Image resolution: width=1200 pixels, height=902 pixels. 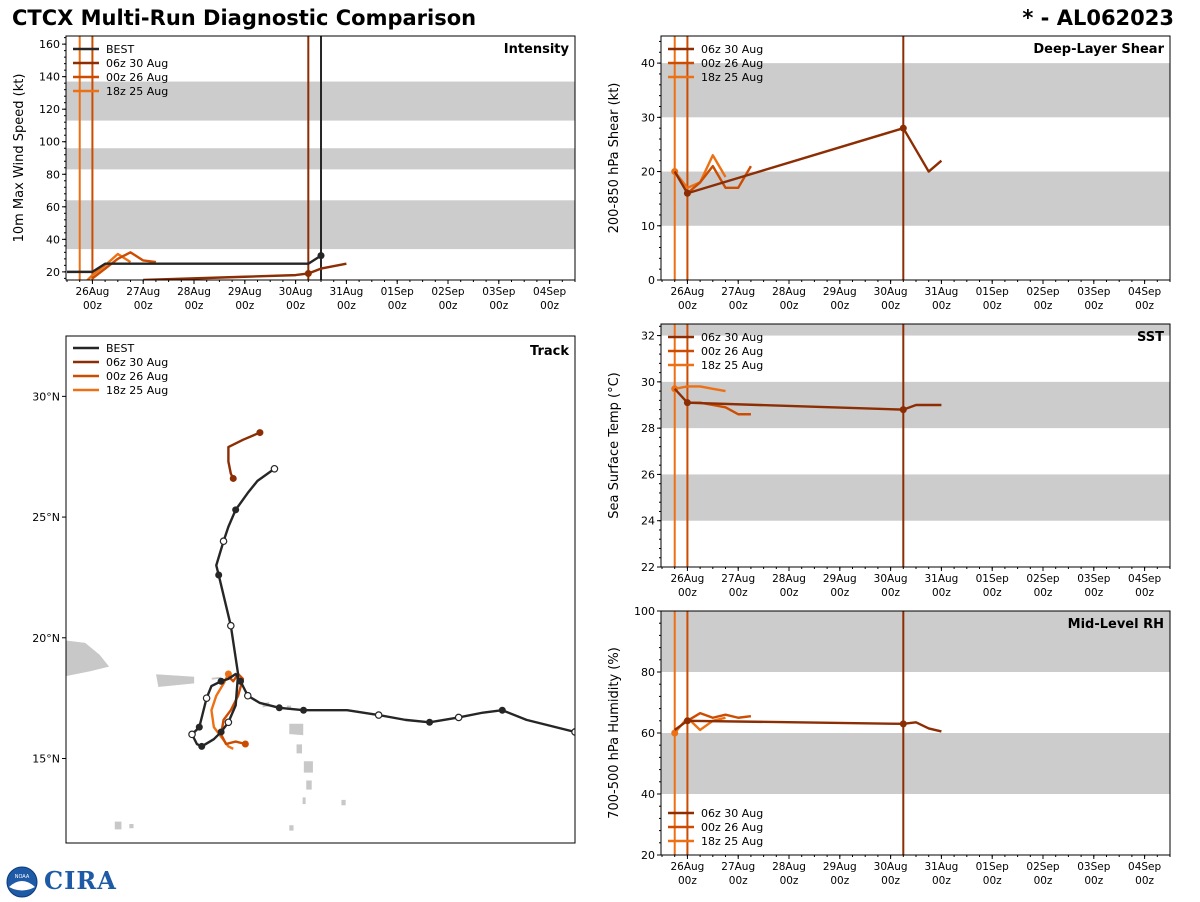 I want to click on rh-x-tick-label: 04Sep, so click(x=1144, y=867).